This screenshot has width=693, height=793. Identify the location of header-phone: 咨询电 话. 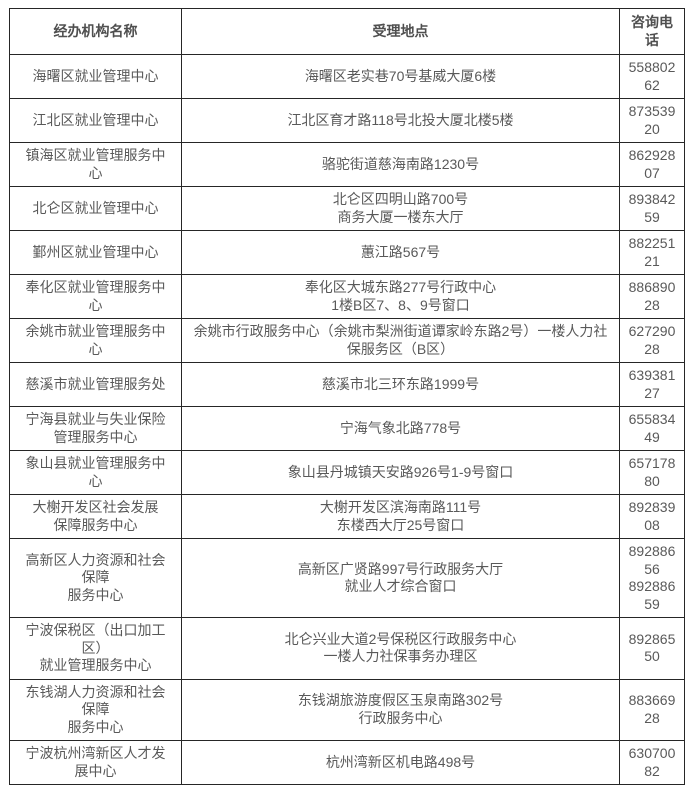
(652, 31).